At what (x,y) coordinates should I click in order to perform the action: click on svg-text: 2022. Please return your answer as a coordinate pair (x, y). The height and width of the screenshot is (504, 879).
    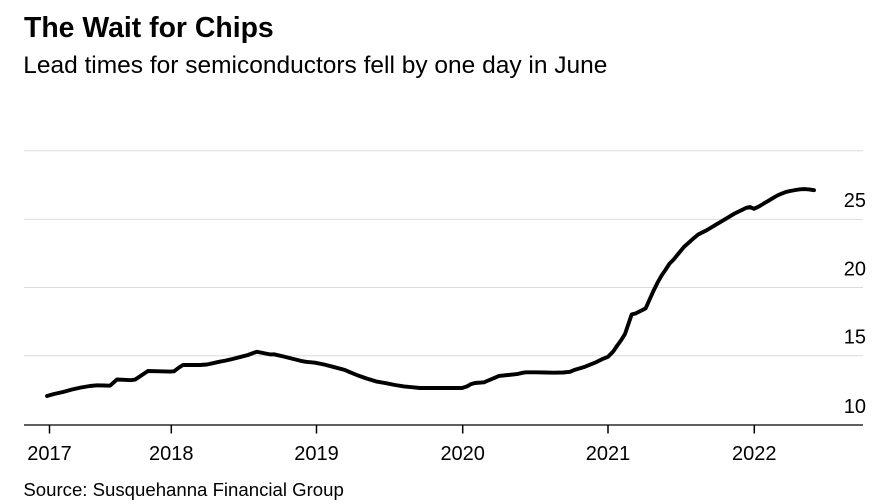
    Looking at the image, I should click on (754, 454).